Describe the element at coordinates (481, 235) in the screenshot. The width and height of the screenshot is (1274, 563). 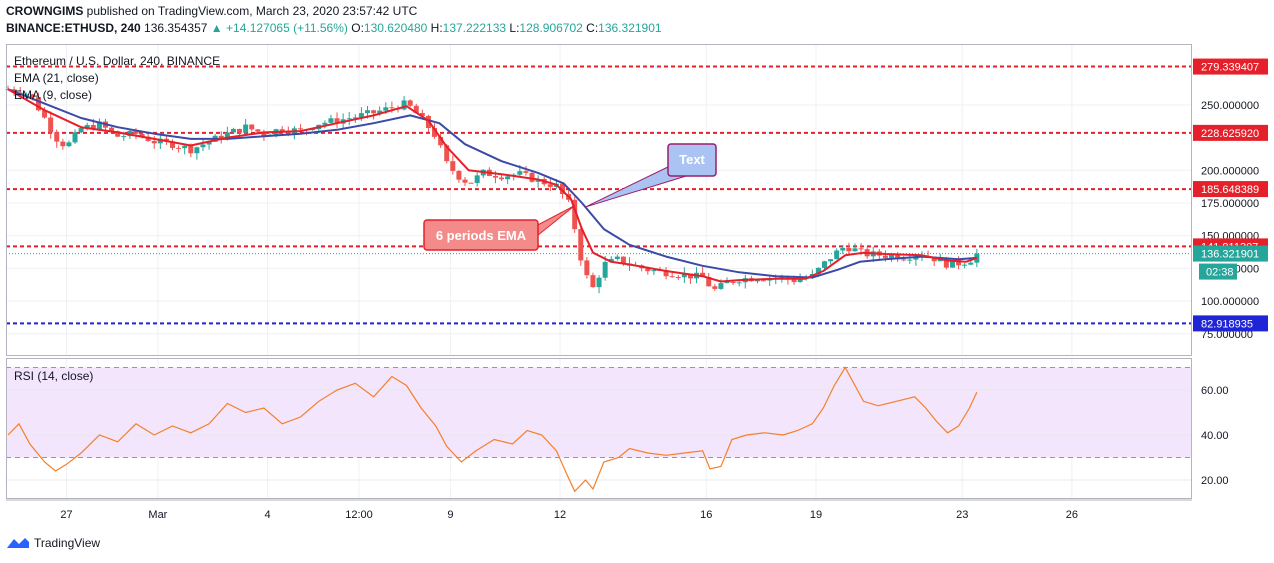
I see `annotation-ema-box` at that location.